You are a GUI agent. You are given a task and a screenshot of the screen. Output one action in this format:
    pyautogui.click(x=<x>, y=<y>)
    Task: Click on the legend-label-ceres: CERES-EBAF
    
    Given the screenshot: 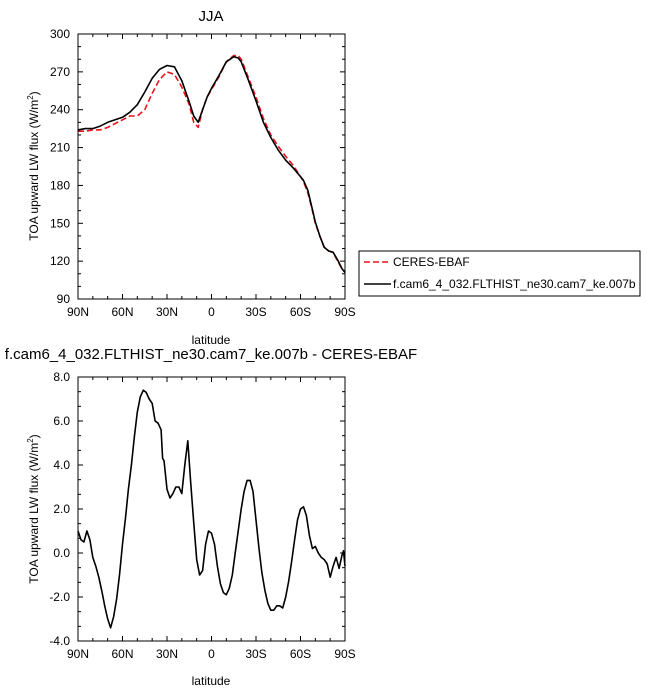 What is the action you would take?
    pyautogui.click(x=431, y=262)
    